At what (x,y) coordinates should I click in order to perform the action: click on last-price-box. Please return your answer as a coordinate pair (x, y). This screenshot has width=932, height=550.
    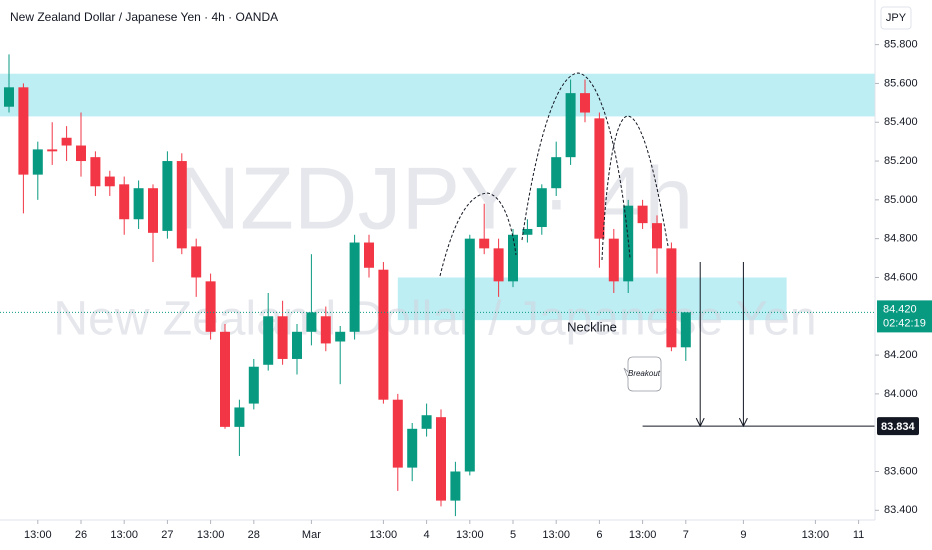
    Looking at the image, I should click on (904, 316).